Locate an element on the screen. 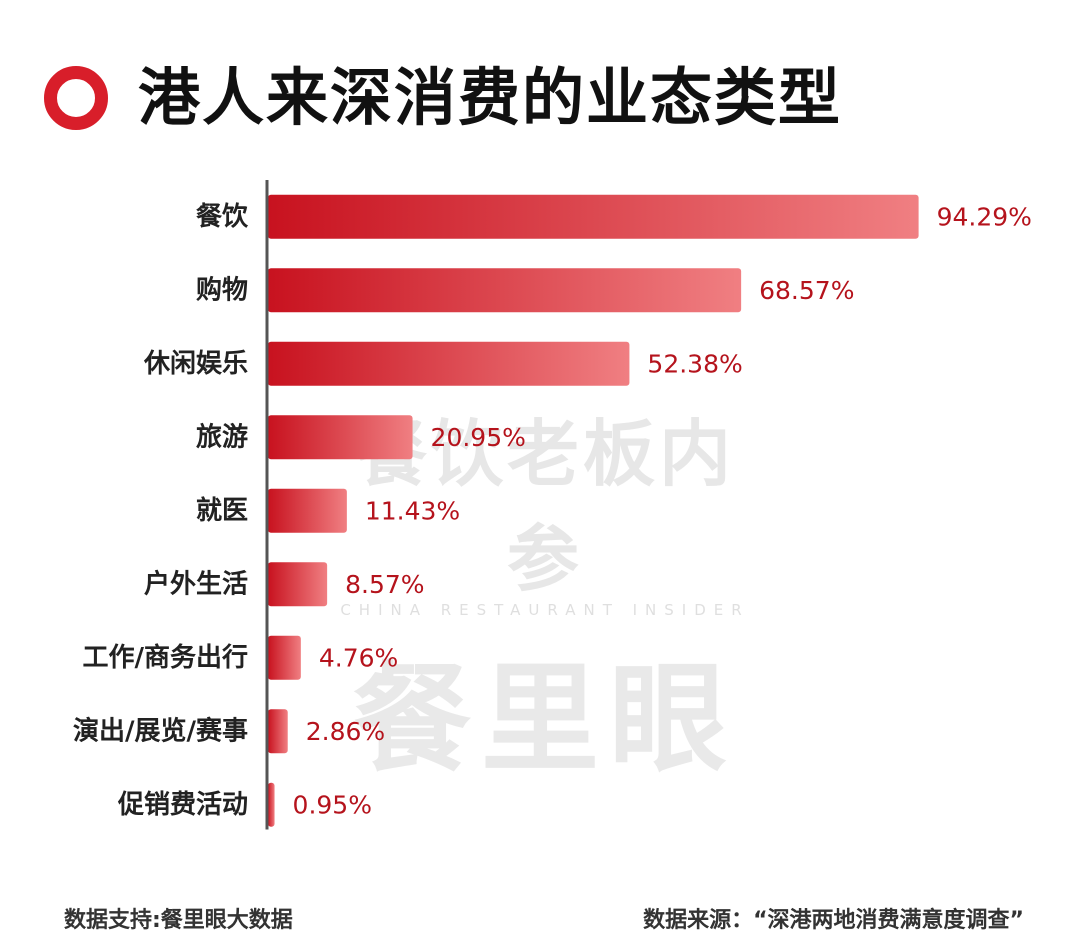  category-label: 就医 is located at coordinates (222, 511).